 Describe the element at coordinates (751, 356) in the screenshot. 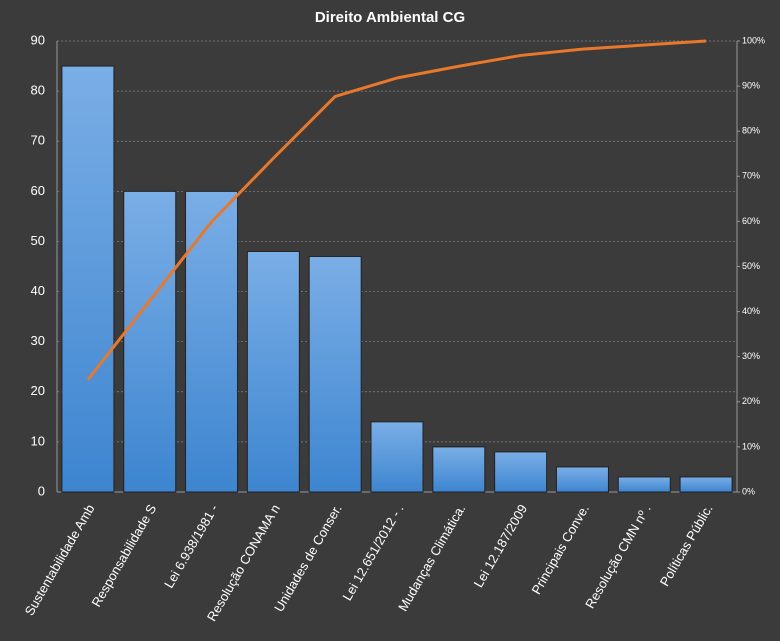

I see `y2-tick-label: 30%` at that location.